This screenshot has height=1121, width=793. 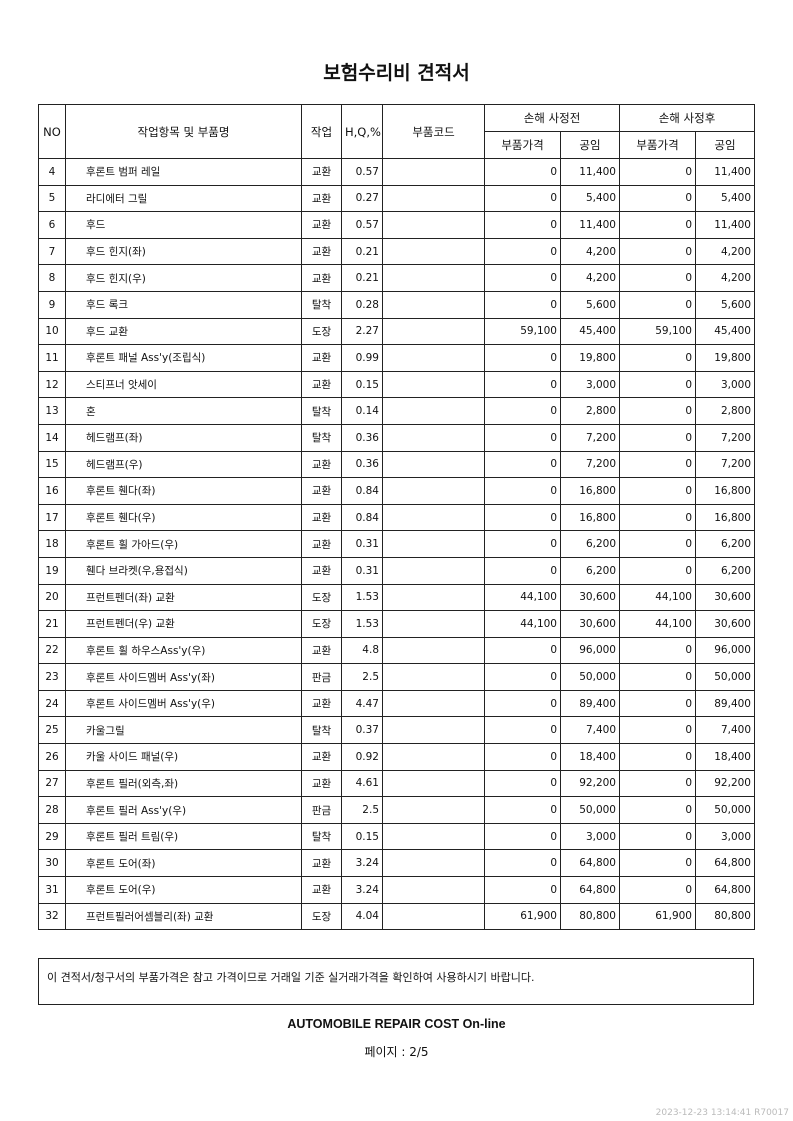 I want to click on cell-hq: 0.92, so click(x=362, y=757).